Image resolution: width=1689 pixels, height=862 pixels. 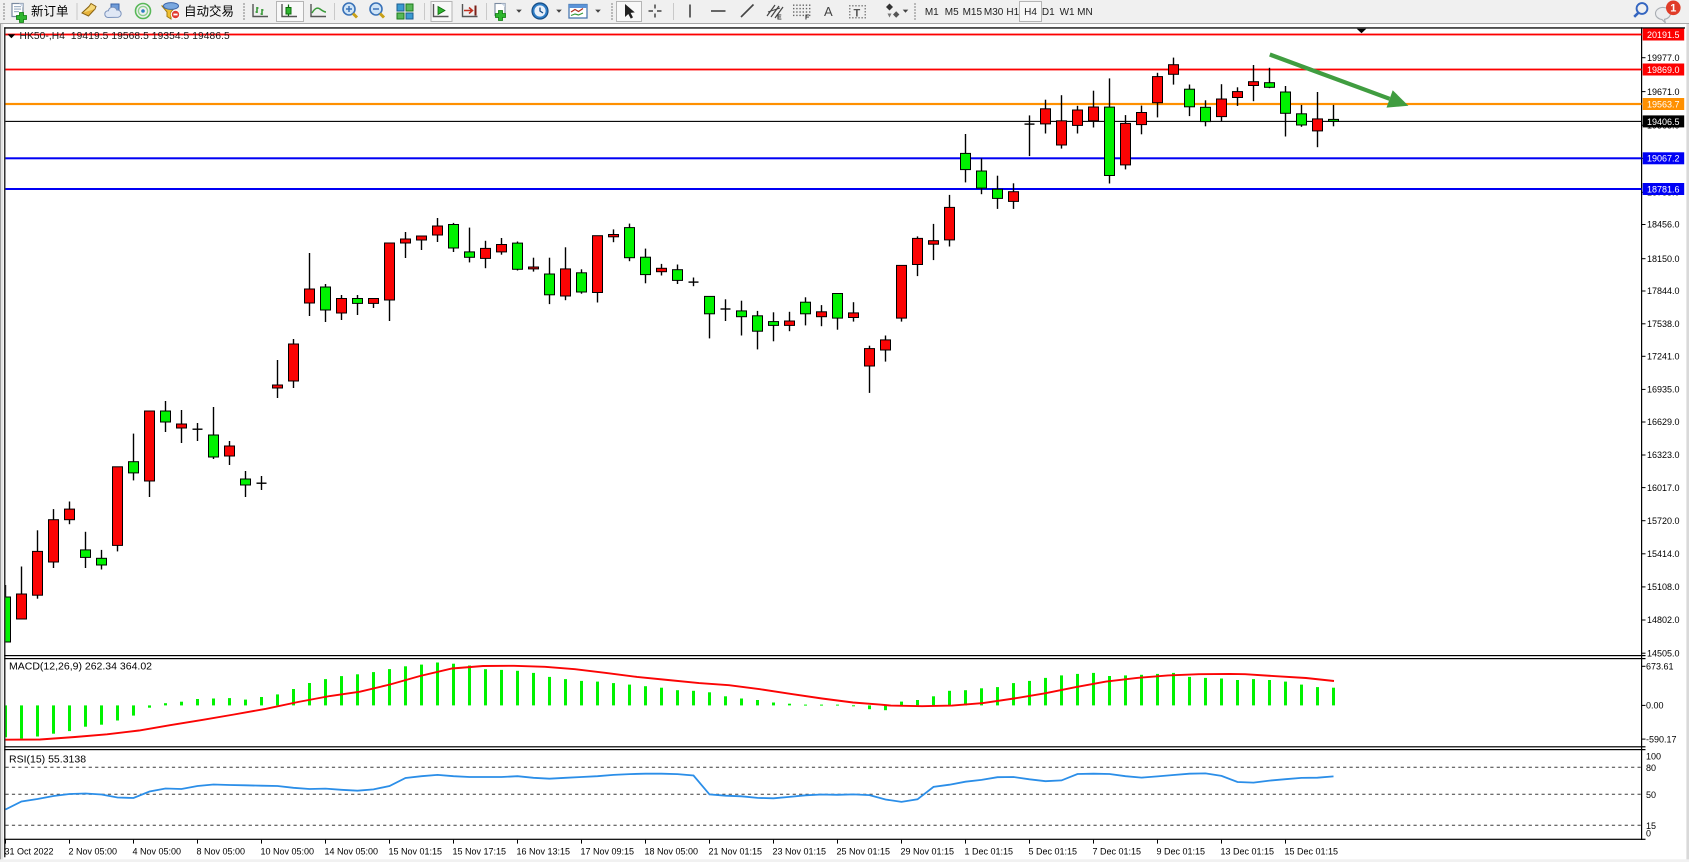 I want to click on svg-text: 18150.0, so click(x=1663, y=259).